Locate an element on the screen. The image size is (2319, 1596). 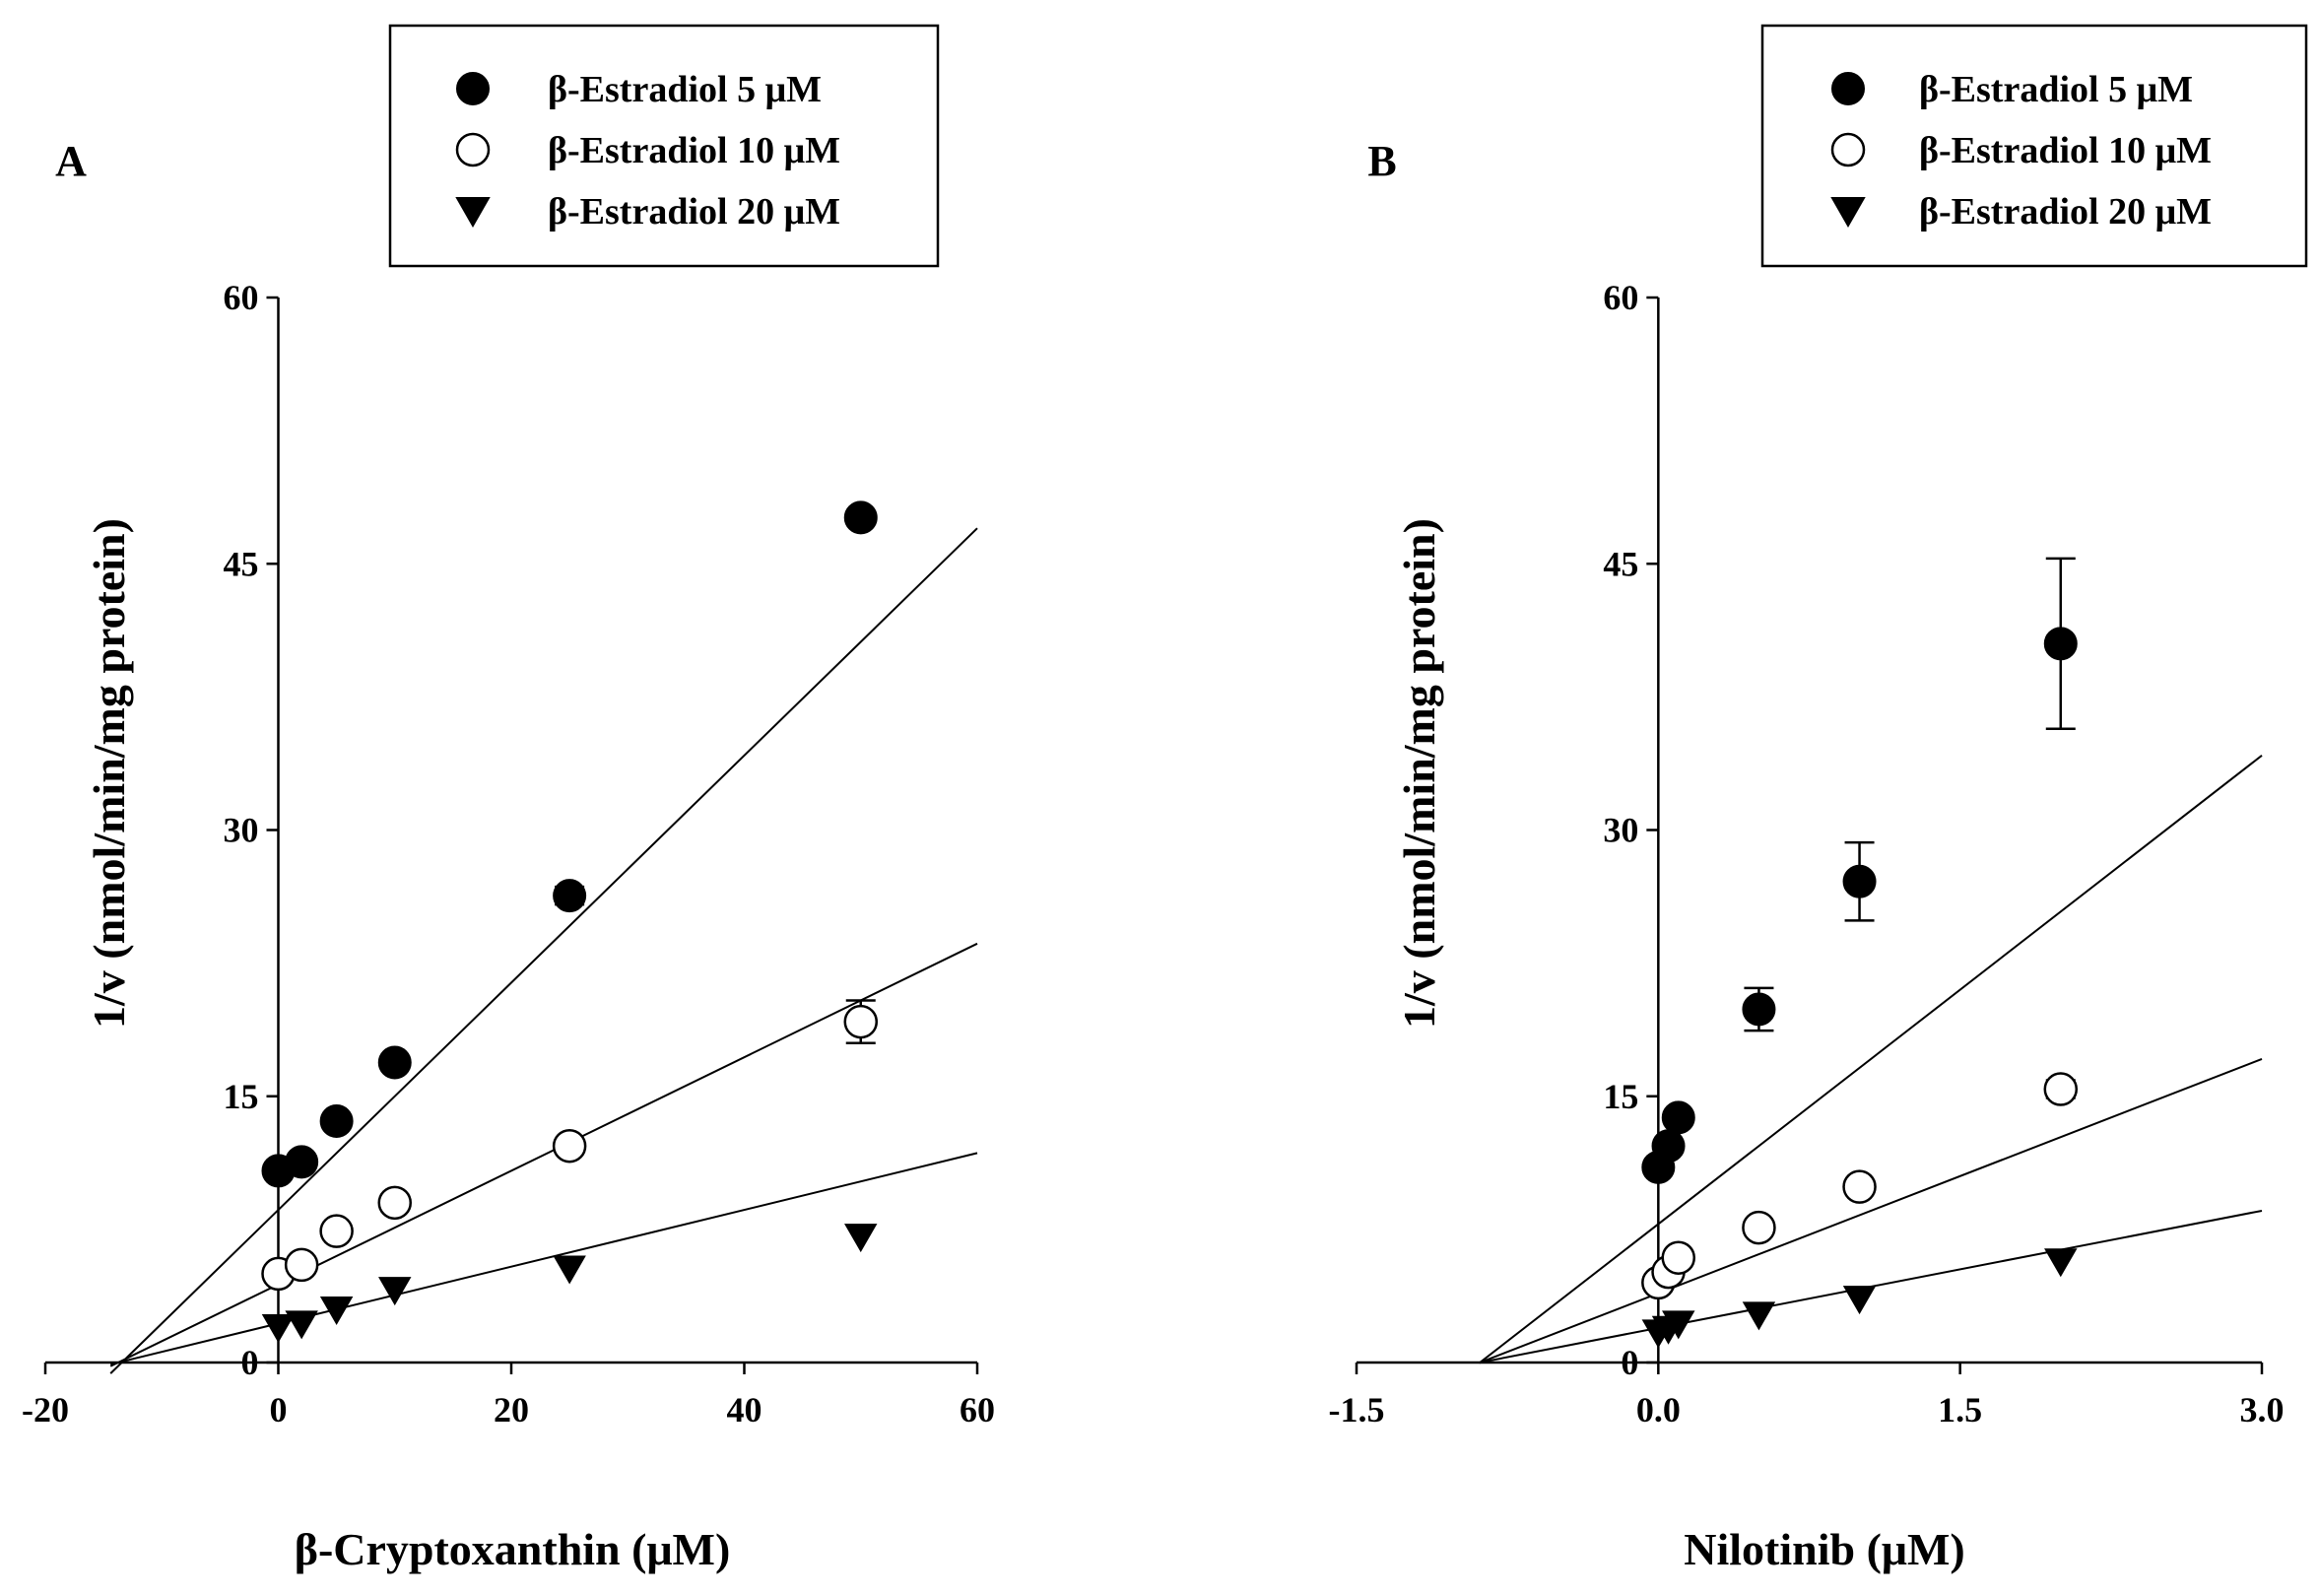
fit-lines is located at coordinates (1870, 1059).